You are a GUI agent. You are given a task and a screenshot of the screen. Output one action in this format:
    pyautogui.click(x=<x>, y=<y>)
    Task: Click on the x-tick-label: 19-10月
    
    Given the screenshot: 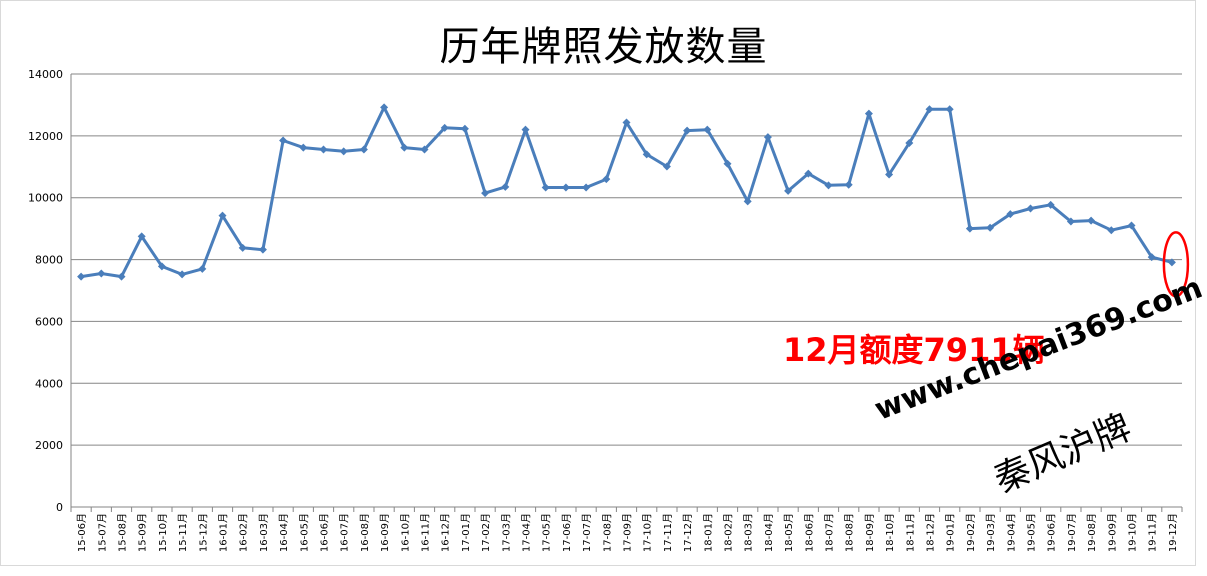 What is the action you would take?
    pyautogui.click(x=1133, y=532)
    